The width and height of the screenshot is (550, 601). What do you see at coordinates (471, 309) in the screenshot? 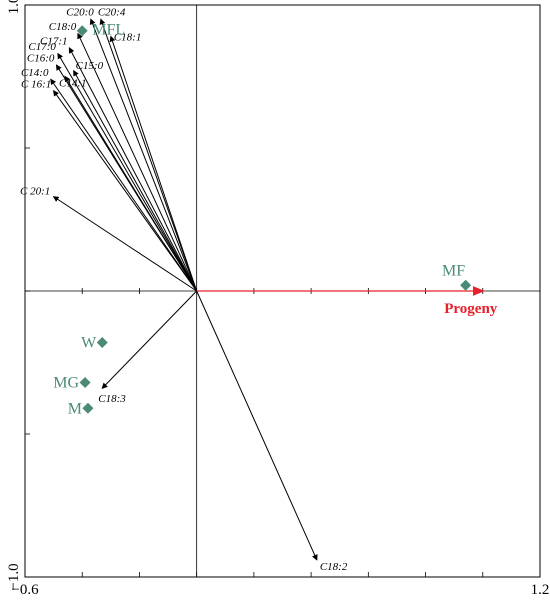
I see `progeny-label: Progeny` at bounding box center [471, 309].